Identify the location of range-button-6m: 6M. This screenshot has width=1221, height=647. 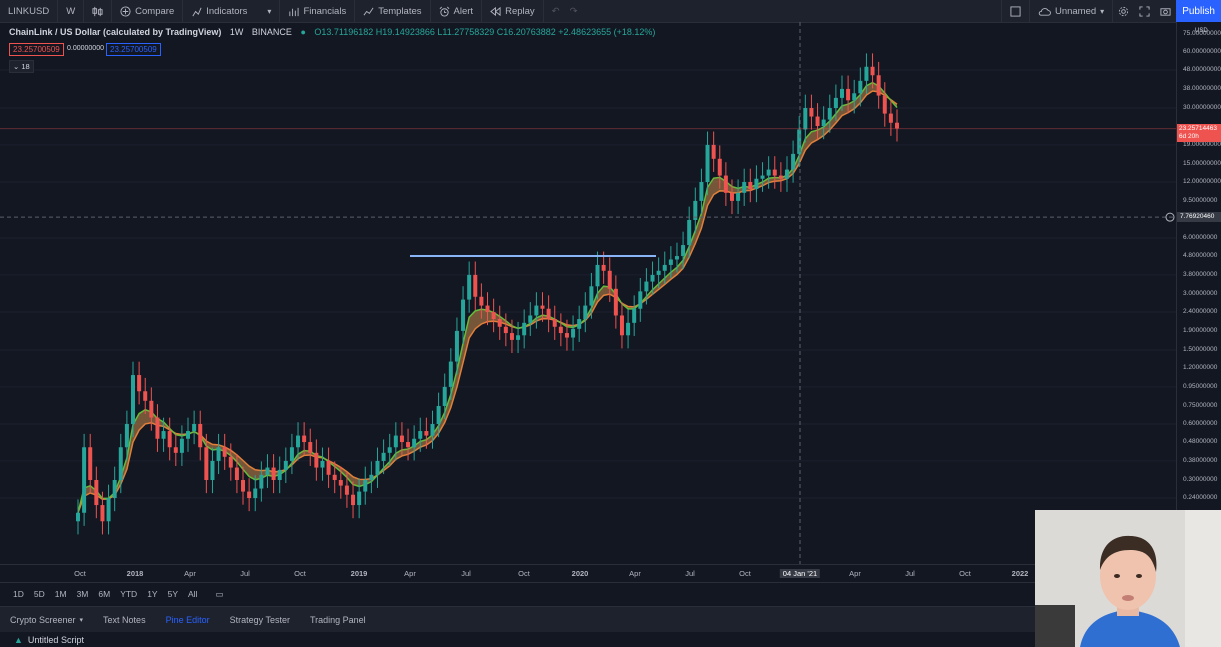
(104, 594).